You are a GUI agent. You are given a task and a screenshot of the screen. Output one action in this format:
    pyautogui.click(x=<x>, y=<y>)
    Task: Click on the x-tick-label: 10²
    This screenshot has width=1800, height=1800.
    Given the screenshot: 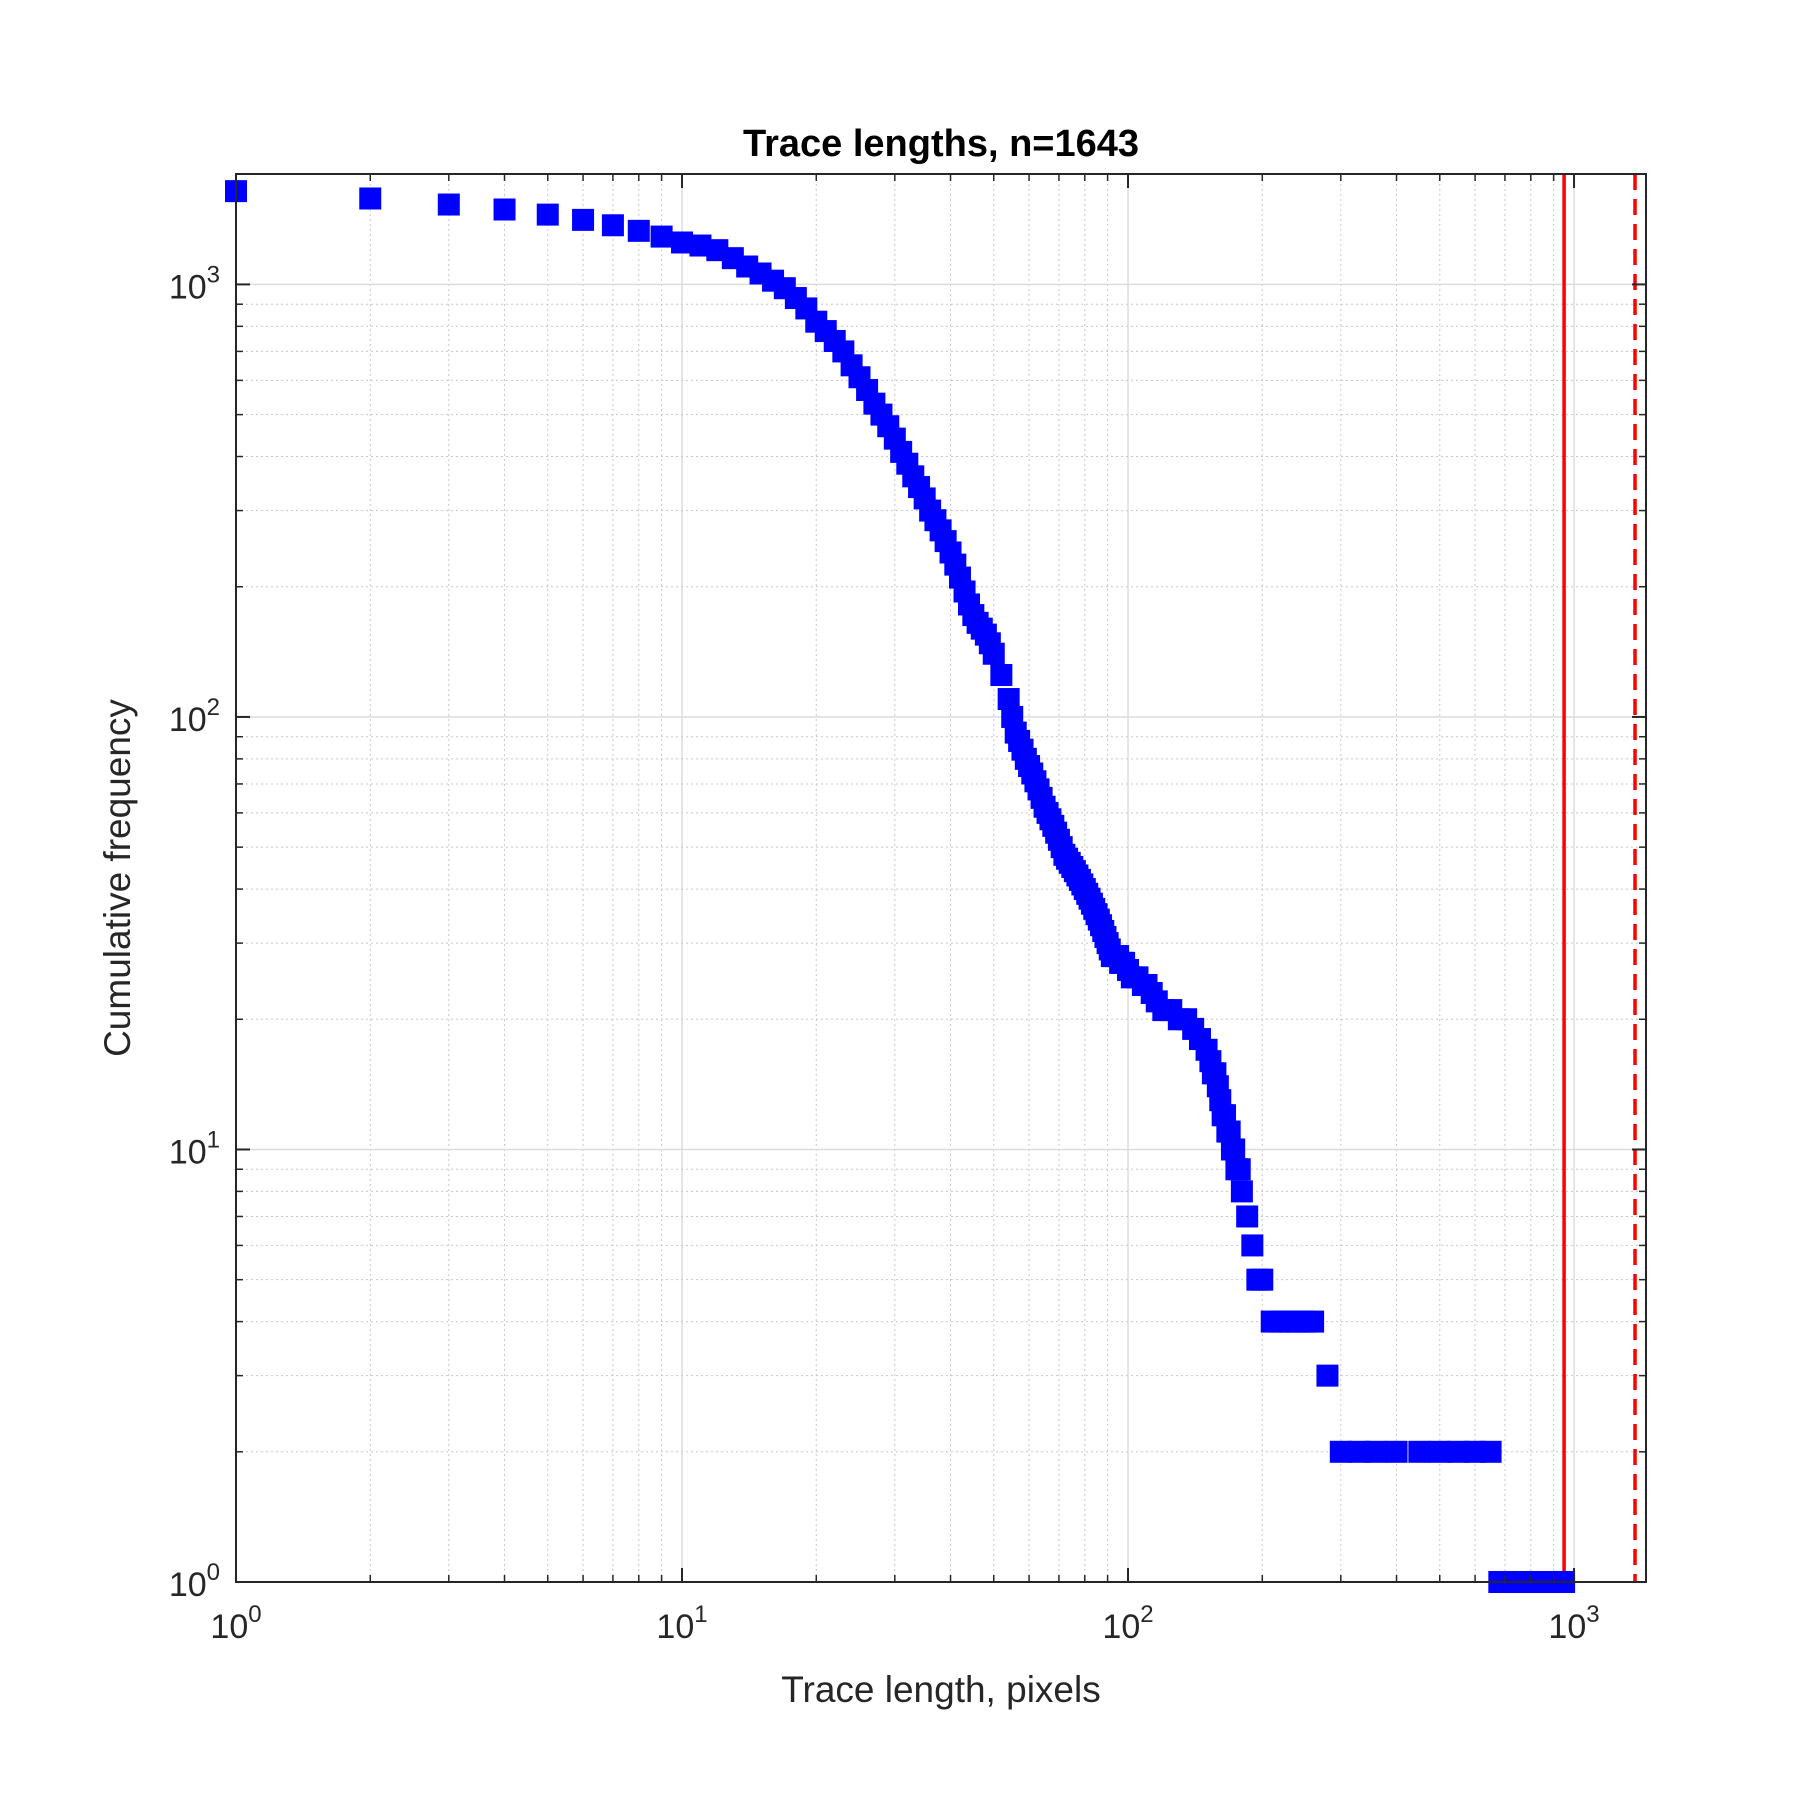 What is the action you would take?
    pyautogui.click(x=1127, y=1623)
    